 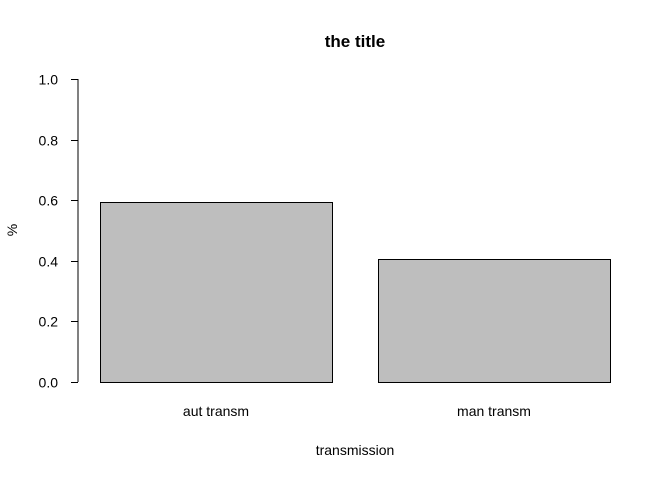 What do you see at coordinates (494, 411) in the screenshot?
I see `x-tick-label: man transm` at bounding box center [494, 411].